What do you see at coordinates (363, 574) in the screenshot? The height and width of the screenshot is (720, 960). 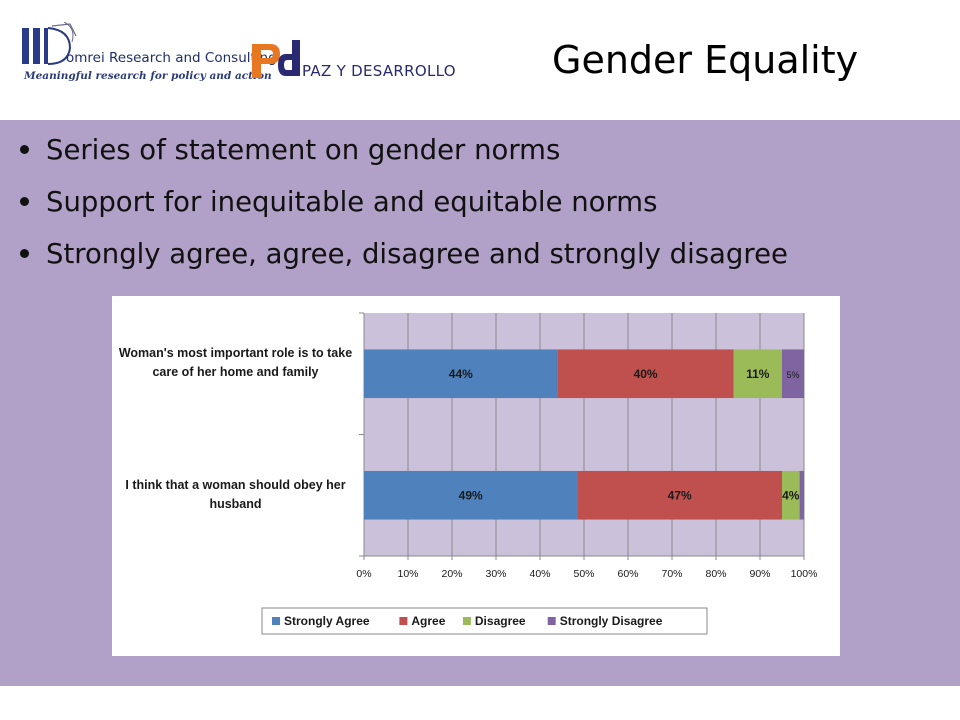 I see `x-tick-label: 0%` at bounding box center [363, 574].